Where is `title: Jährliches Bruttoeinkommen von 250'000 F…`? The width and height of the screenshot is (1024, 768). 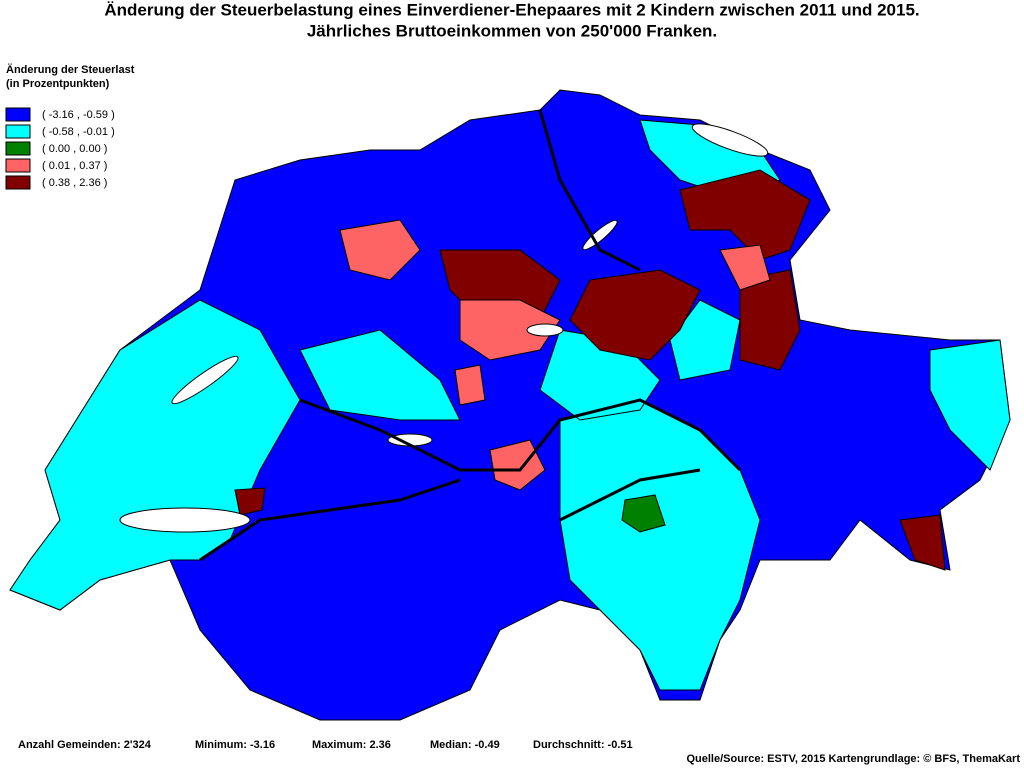 title: Jährliches Bruttoeinkommen von 250'000 F… is located at coordinates (512, 30).